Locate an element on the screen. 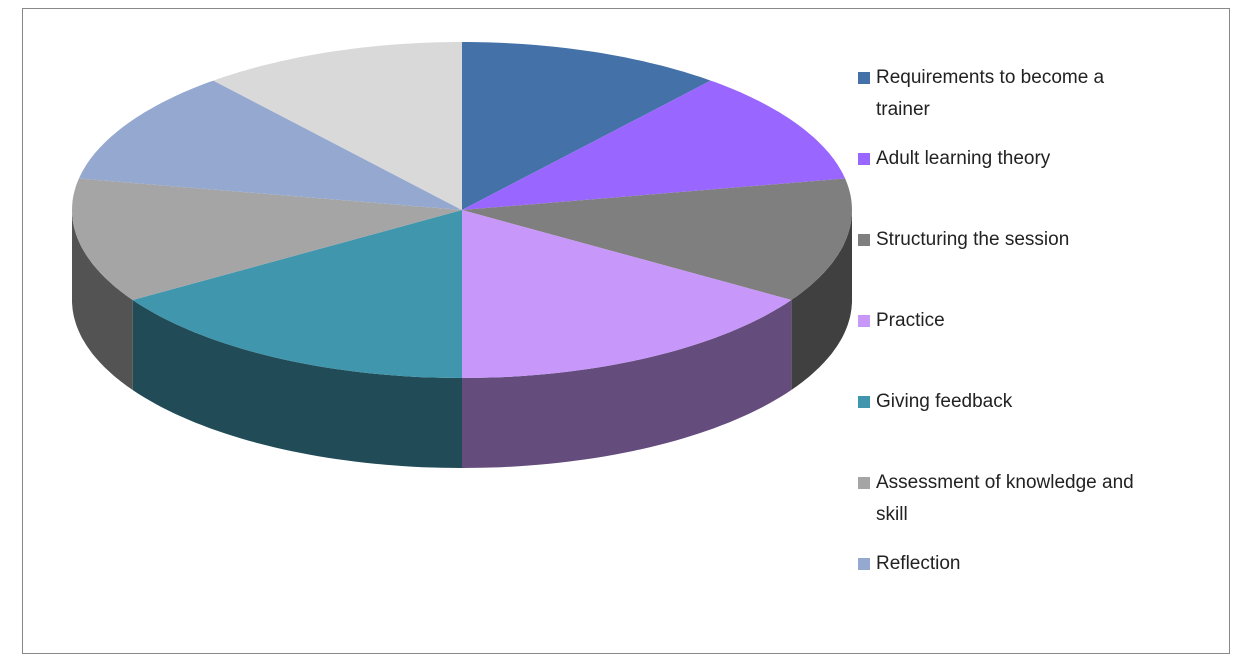 This screenshot has height=664, width=1243. legend-label: Reflection is located at coordinates (918, 563).